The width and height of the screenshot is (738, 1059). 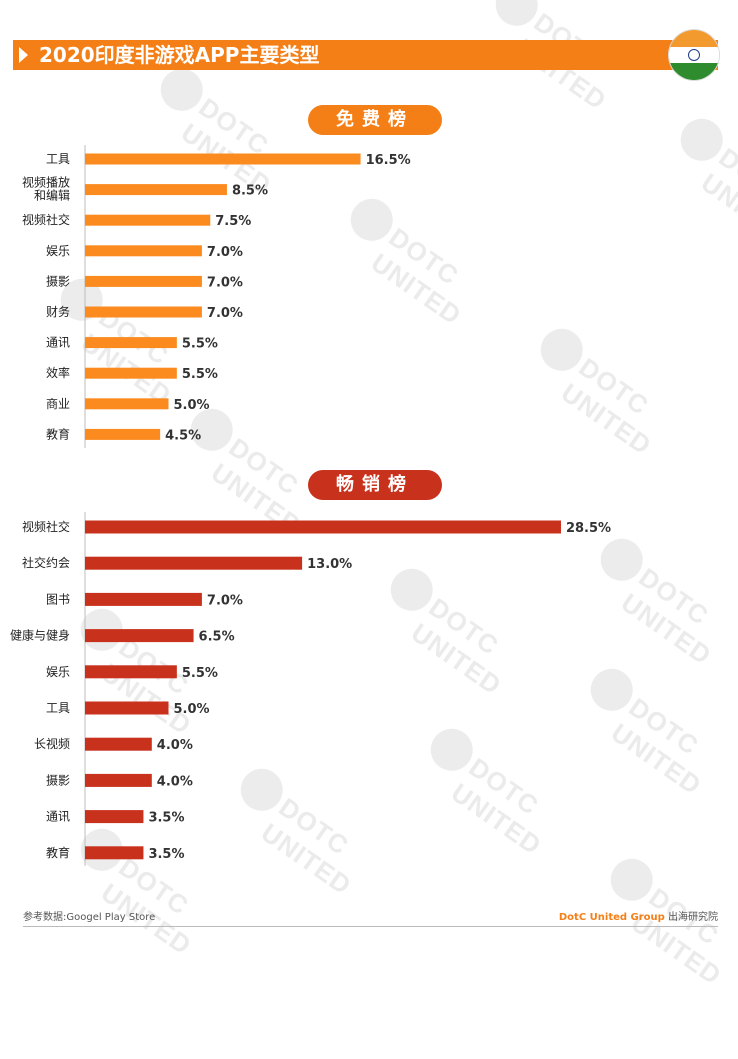 I want to click on category-label: 视频播放和编辑, so click(x=46, y=189).